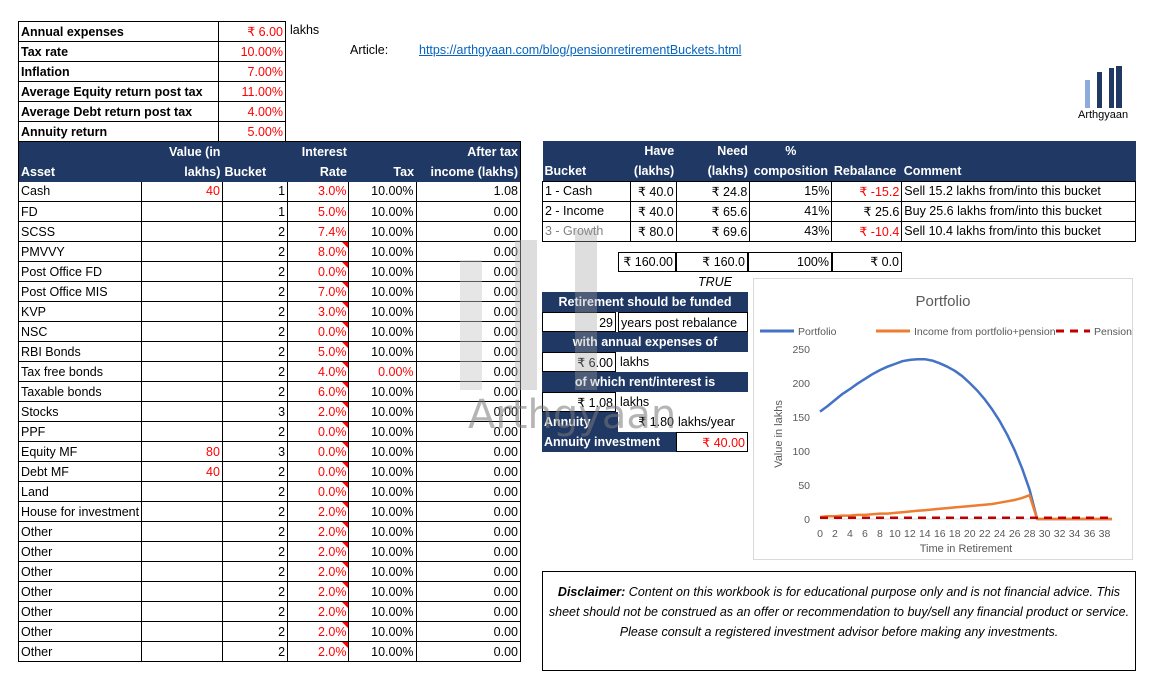 The image size is (1158, 692). Describe the element at coordinates (252, 131) in the screenshot. I see `param-value: 5.00%` at that location.